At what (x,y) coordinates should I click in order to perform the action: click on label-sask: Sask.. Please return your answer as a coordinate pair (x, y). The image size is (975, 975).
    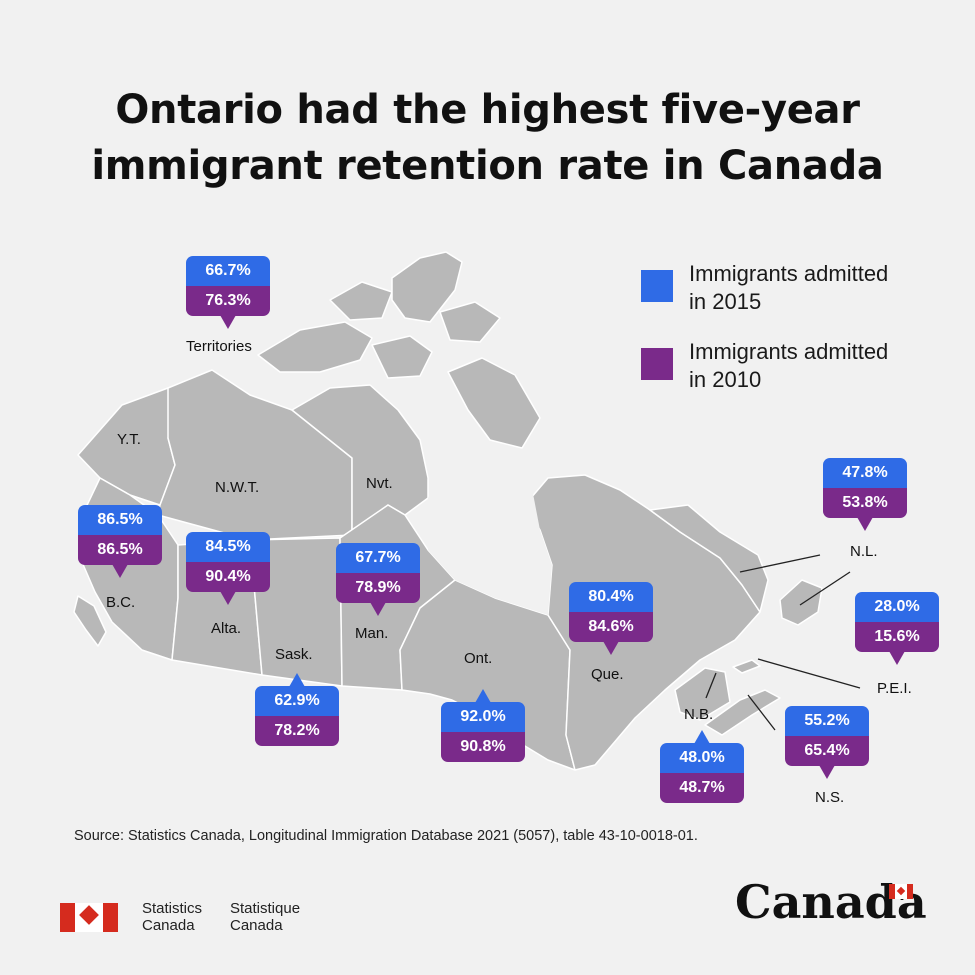
    Looking at the image, I should click on (294, 654).